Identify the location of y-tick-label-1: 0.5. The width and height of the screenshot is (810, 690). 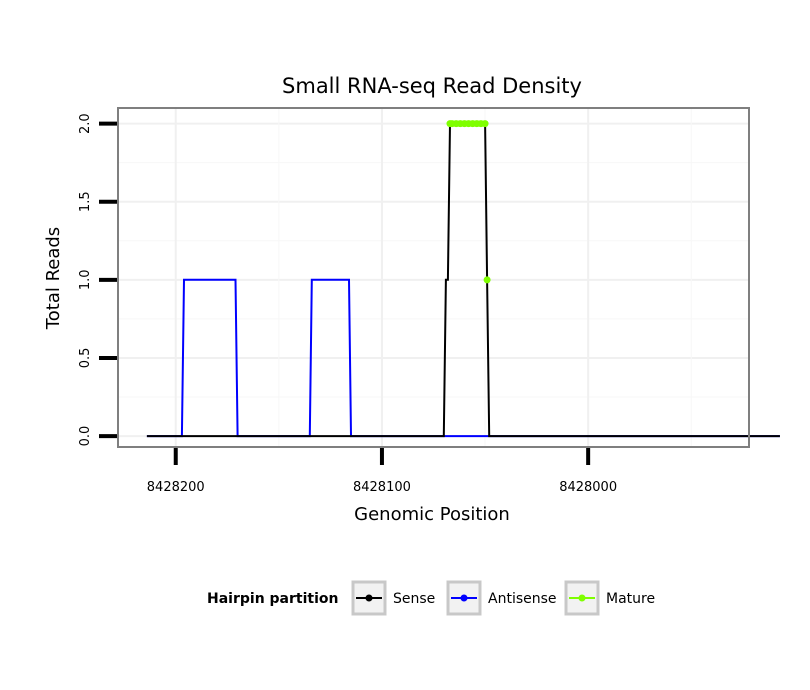
(85, 358).